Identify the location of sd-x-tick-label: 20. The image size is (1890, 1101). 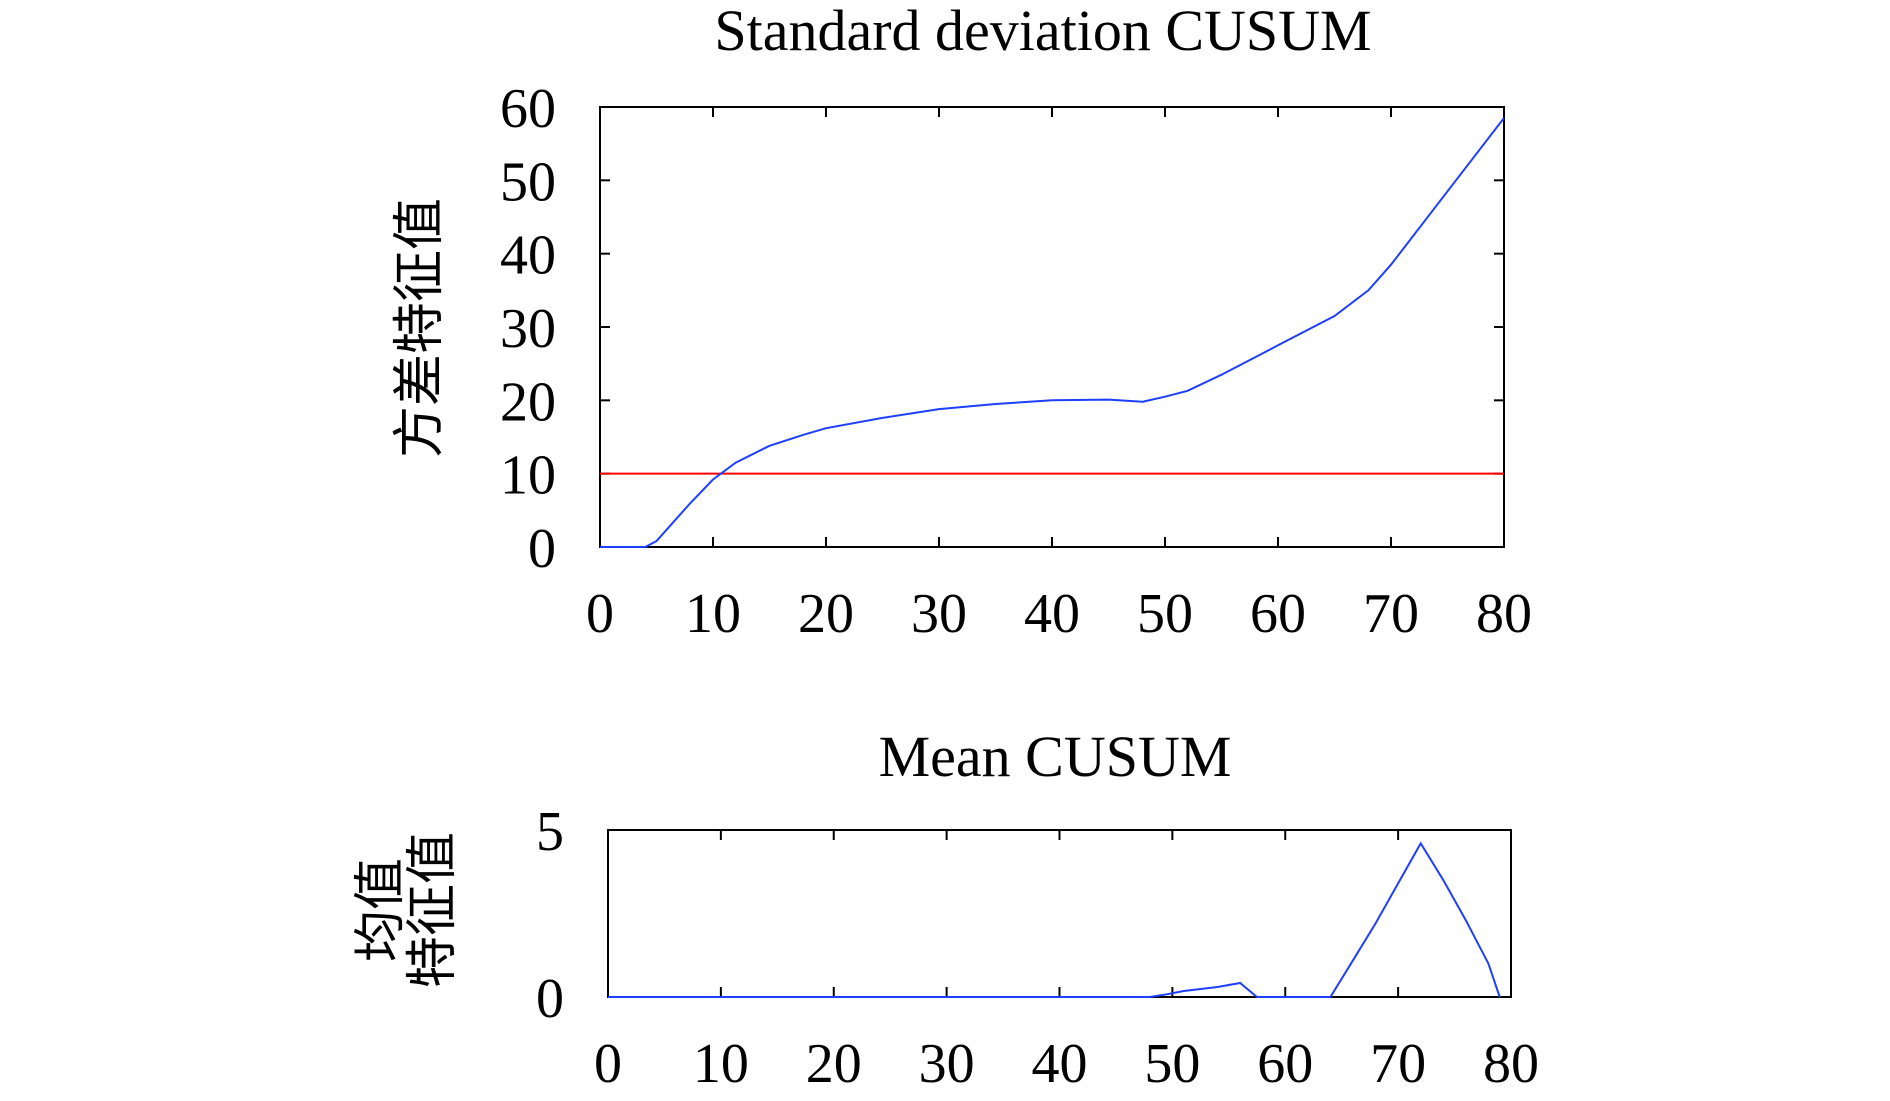
(826, 614).